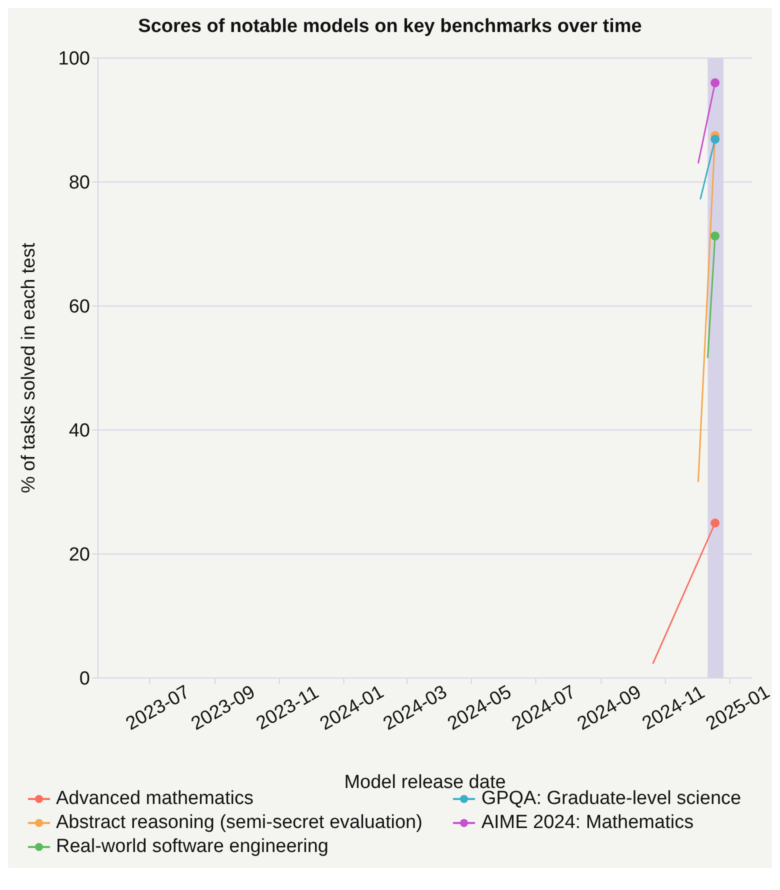 This screenshot has height=890, width=780. I want to click on legend-label: Real-world software engineering, so click(192, 847).